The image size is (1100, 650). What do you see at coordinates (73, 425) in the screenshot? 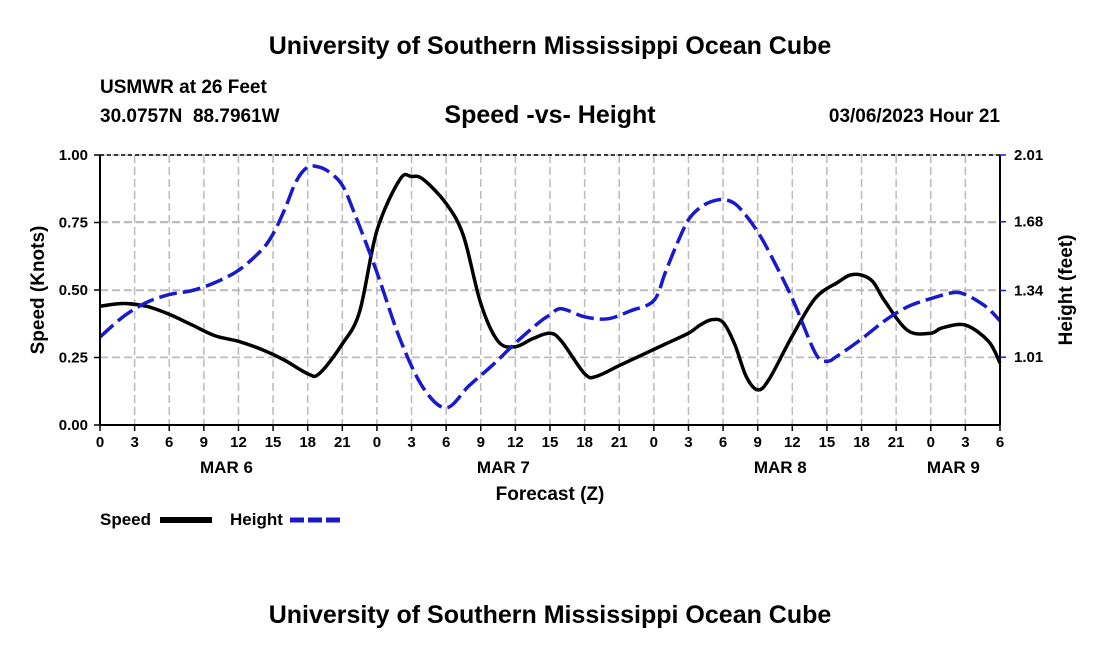
I see `y-tick-label: 0.00` at bounding box center [73, 425].